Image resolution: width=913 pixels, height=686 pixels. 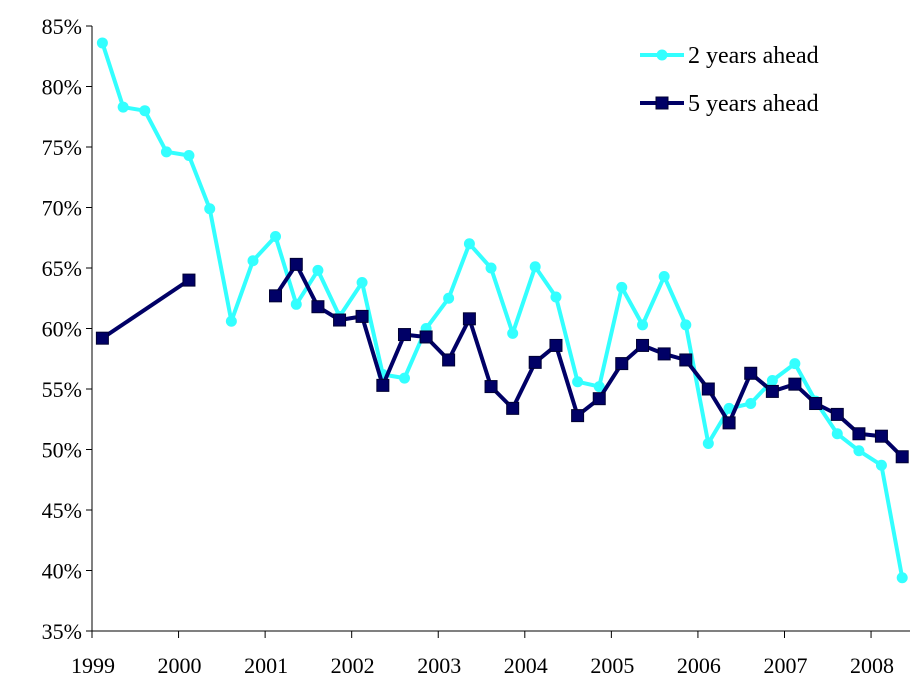 What do you see at coordinates (62, 631) in the screenshot?
I see `y-tick-label: 35%` at bounding box center [62, 631].